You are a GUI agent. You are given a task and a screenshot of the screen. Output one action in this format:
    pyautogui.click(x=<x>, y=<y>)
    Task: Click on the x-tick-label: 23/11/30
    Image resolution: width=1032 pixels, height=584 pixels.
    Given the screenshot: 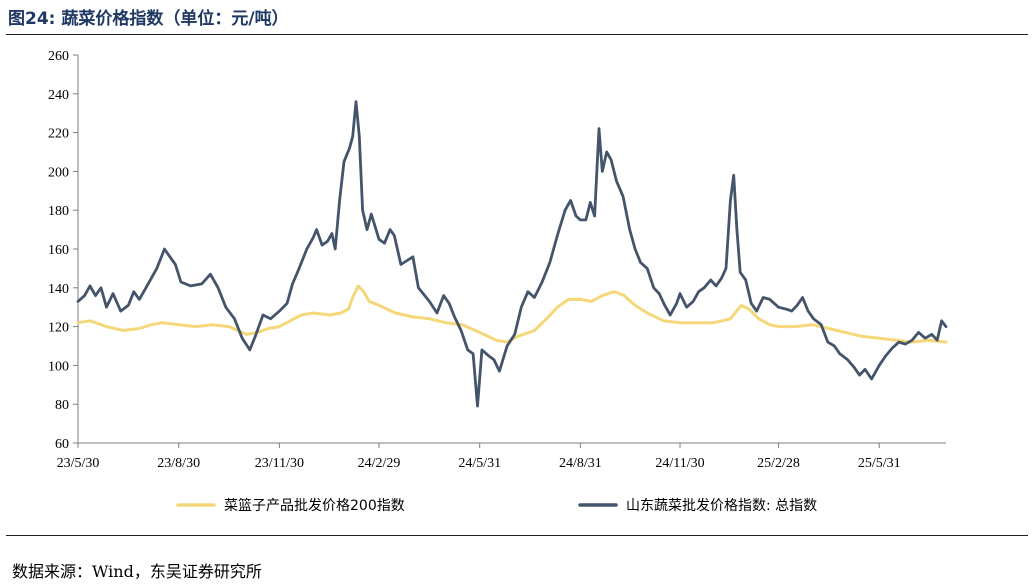 What is the action you would take?
    pyautogui.click(x=279, y=463)
    